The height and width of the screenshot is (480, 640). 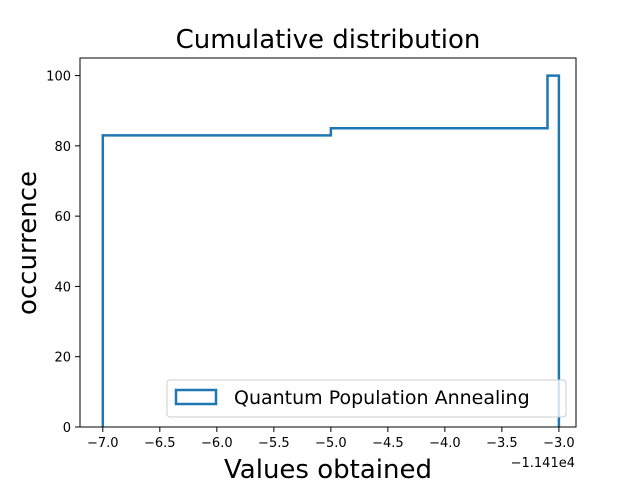 I want to click on x-axis-ticks: −7.0 −6.5 −6.0 −5.5 −5.0 −4.5 −4.0 −3.5 −3.0, so click(x=331, y=439).